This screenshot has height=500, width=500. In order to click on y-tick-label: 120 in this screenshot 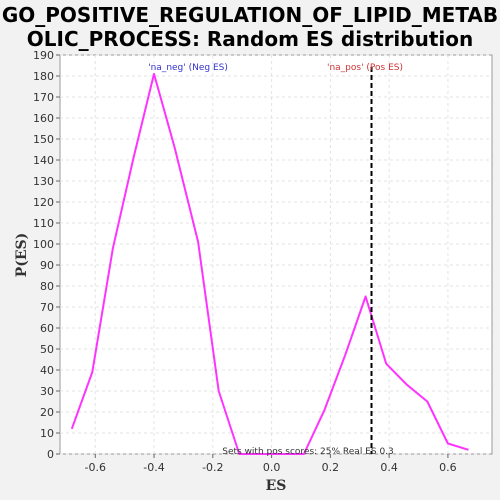, I will do `click(43, 202)`.